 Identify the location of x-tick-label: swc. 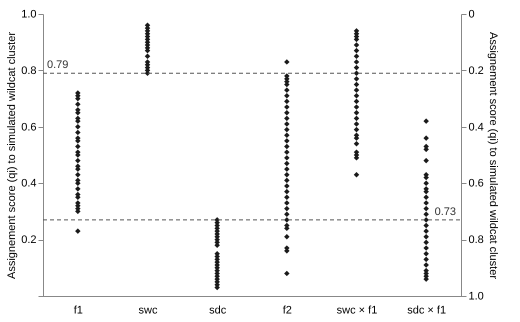
(148, 310).